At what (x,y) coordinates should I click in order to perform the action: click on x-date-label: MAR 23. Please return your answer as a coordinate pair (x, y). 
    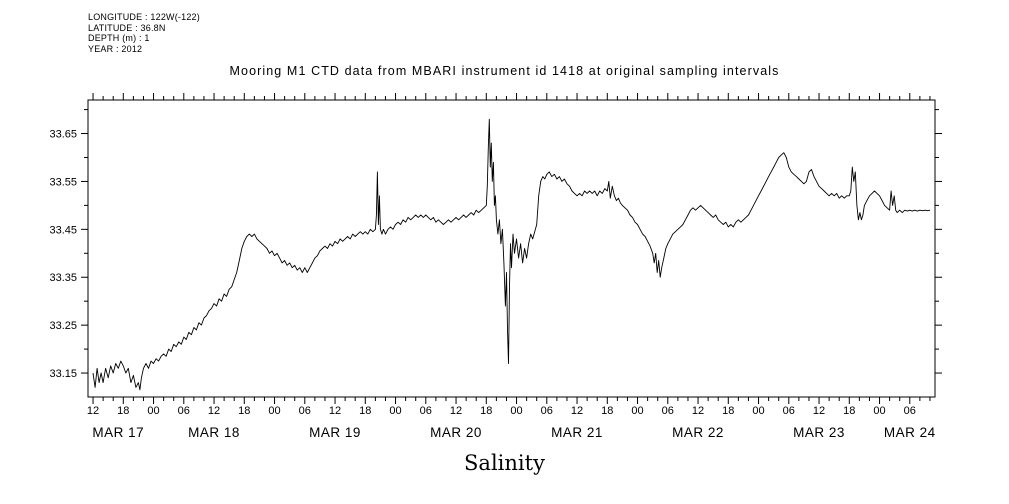
    Looking at the image, I should click on (819, 432).